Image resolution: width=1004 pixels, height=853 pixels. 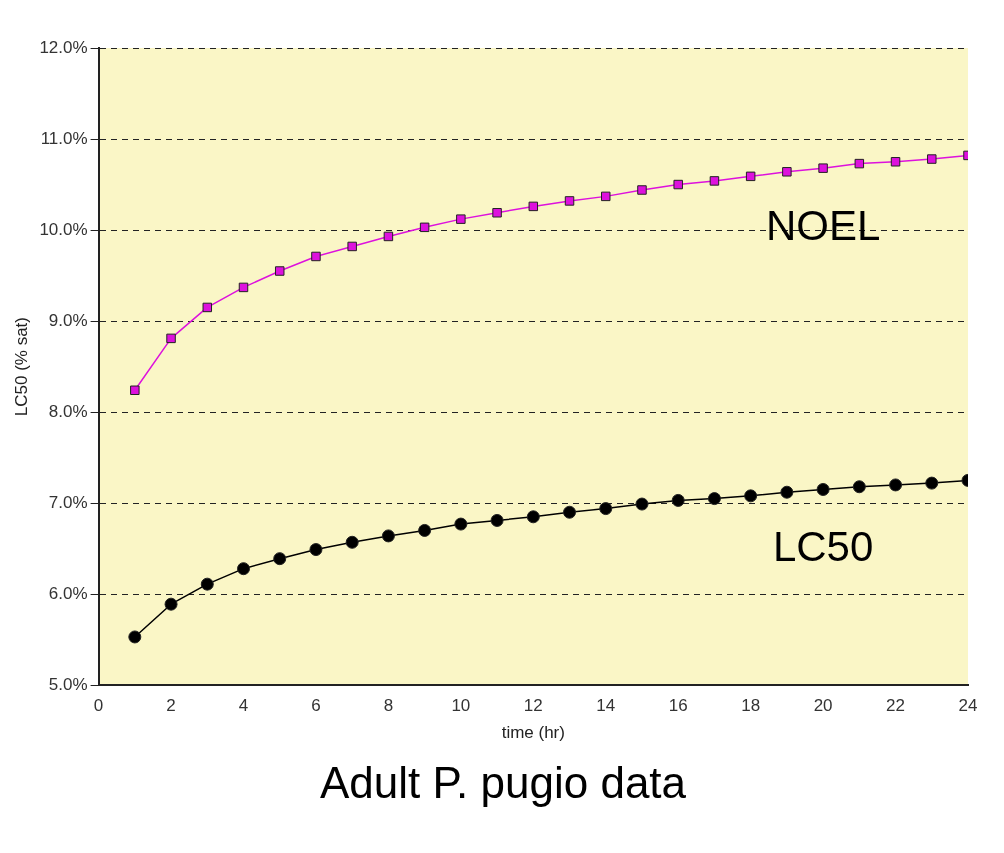 I want to click on x-tick-label: 8, so click(x=388, y=706).